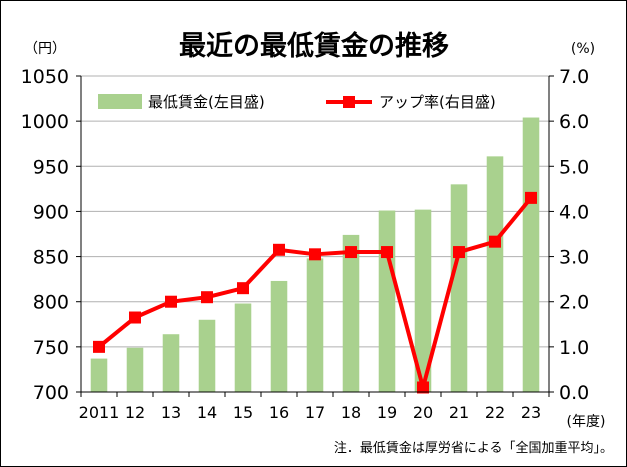  I want to click on x-tick-labels: 2011 12 13 14 15 16 17 18 19 20 21 22 23, so click(310, 412).